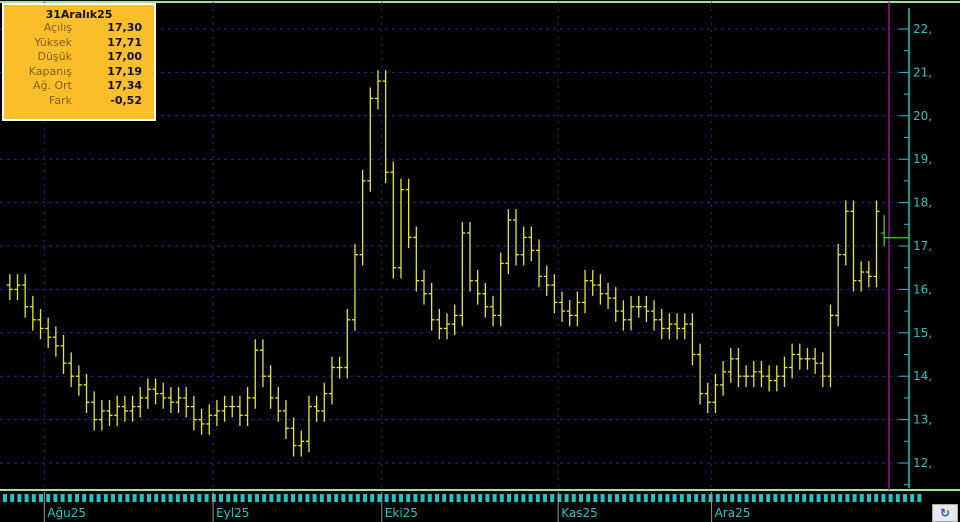  I want to click on info-label: Ağ. Ort, so click(52, 85).